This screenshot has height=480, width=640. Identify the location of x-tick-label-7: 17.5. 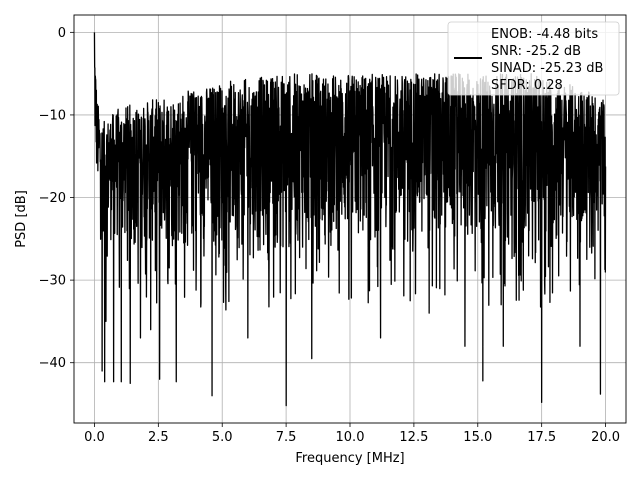
(541, 437).